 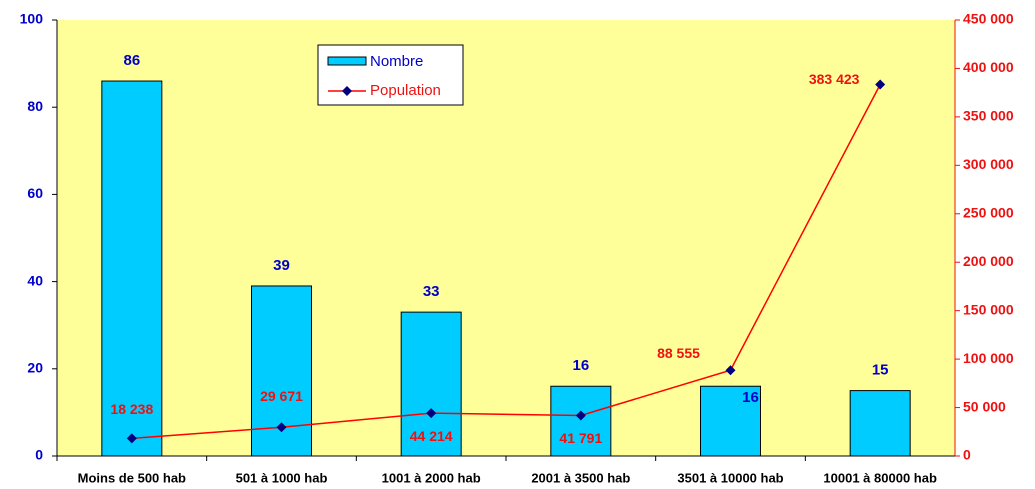 What do you see at coordinates (282, 477) in the screenshot?
I see `x-tick-label: 501 à 1000 hab` at bounding box center [282, 477].